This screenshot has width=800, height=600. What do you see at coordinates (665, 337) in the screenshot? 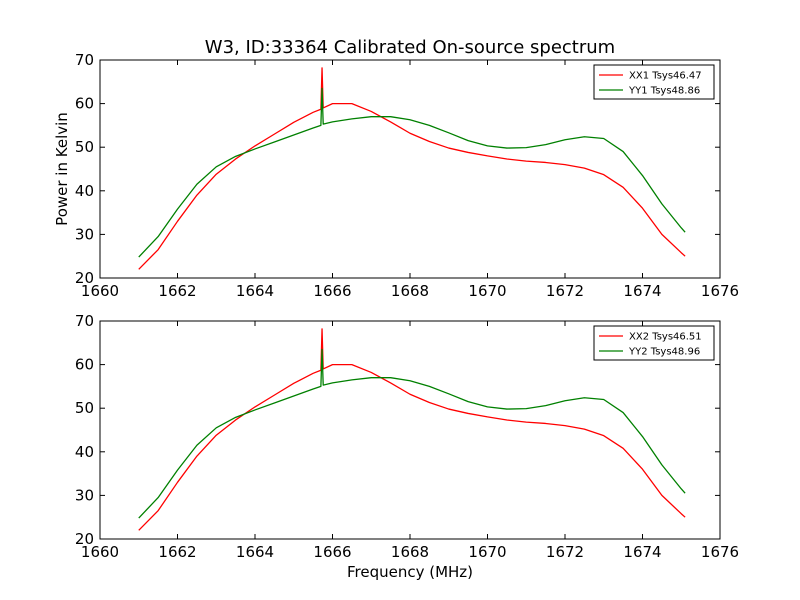
I see `legend-entry: XX2 Tsys46.51` at bounding box center [665, 337].